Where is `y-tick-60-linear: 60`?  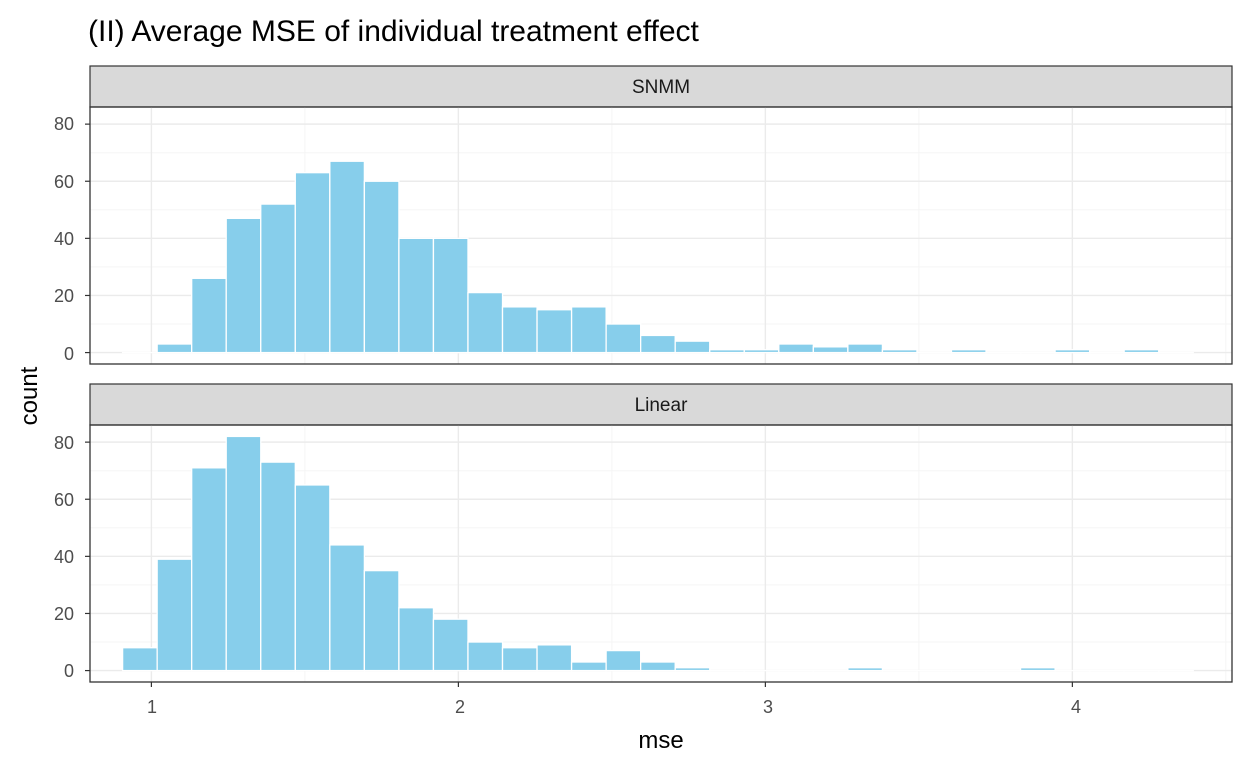
y-tick-60-linear: 60 is located at coordinates (64, 500).